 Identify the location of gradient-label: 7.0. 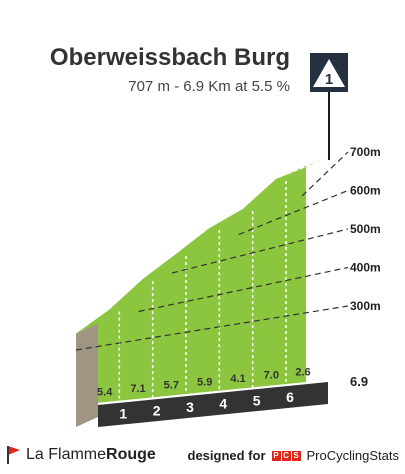
(271, 376).